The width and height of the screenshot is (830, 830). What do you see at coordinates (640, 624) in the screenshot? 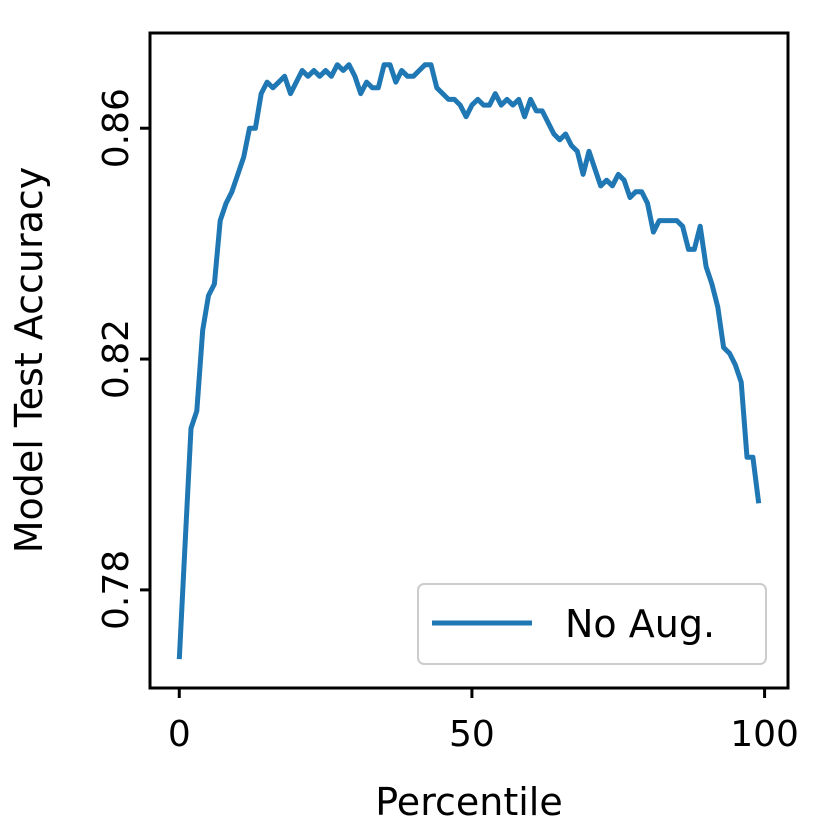
I see `legend-label: No Aug.` at bounding box center [640, 624].